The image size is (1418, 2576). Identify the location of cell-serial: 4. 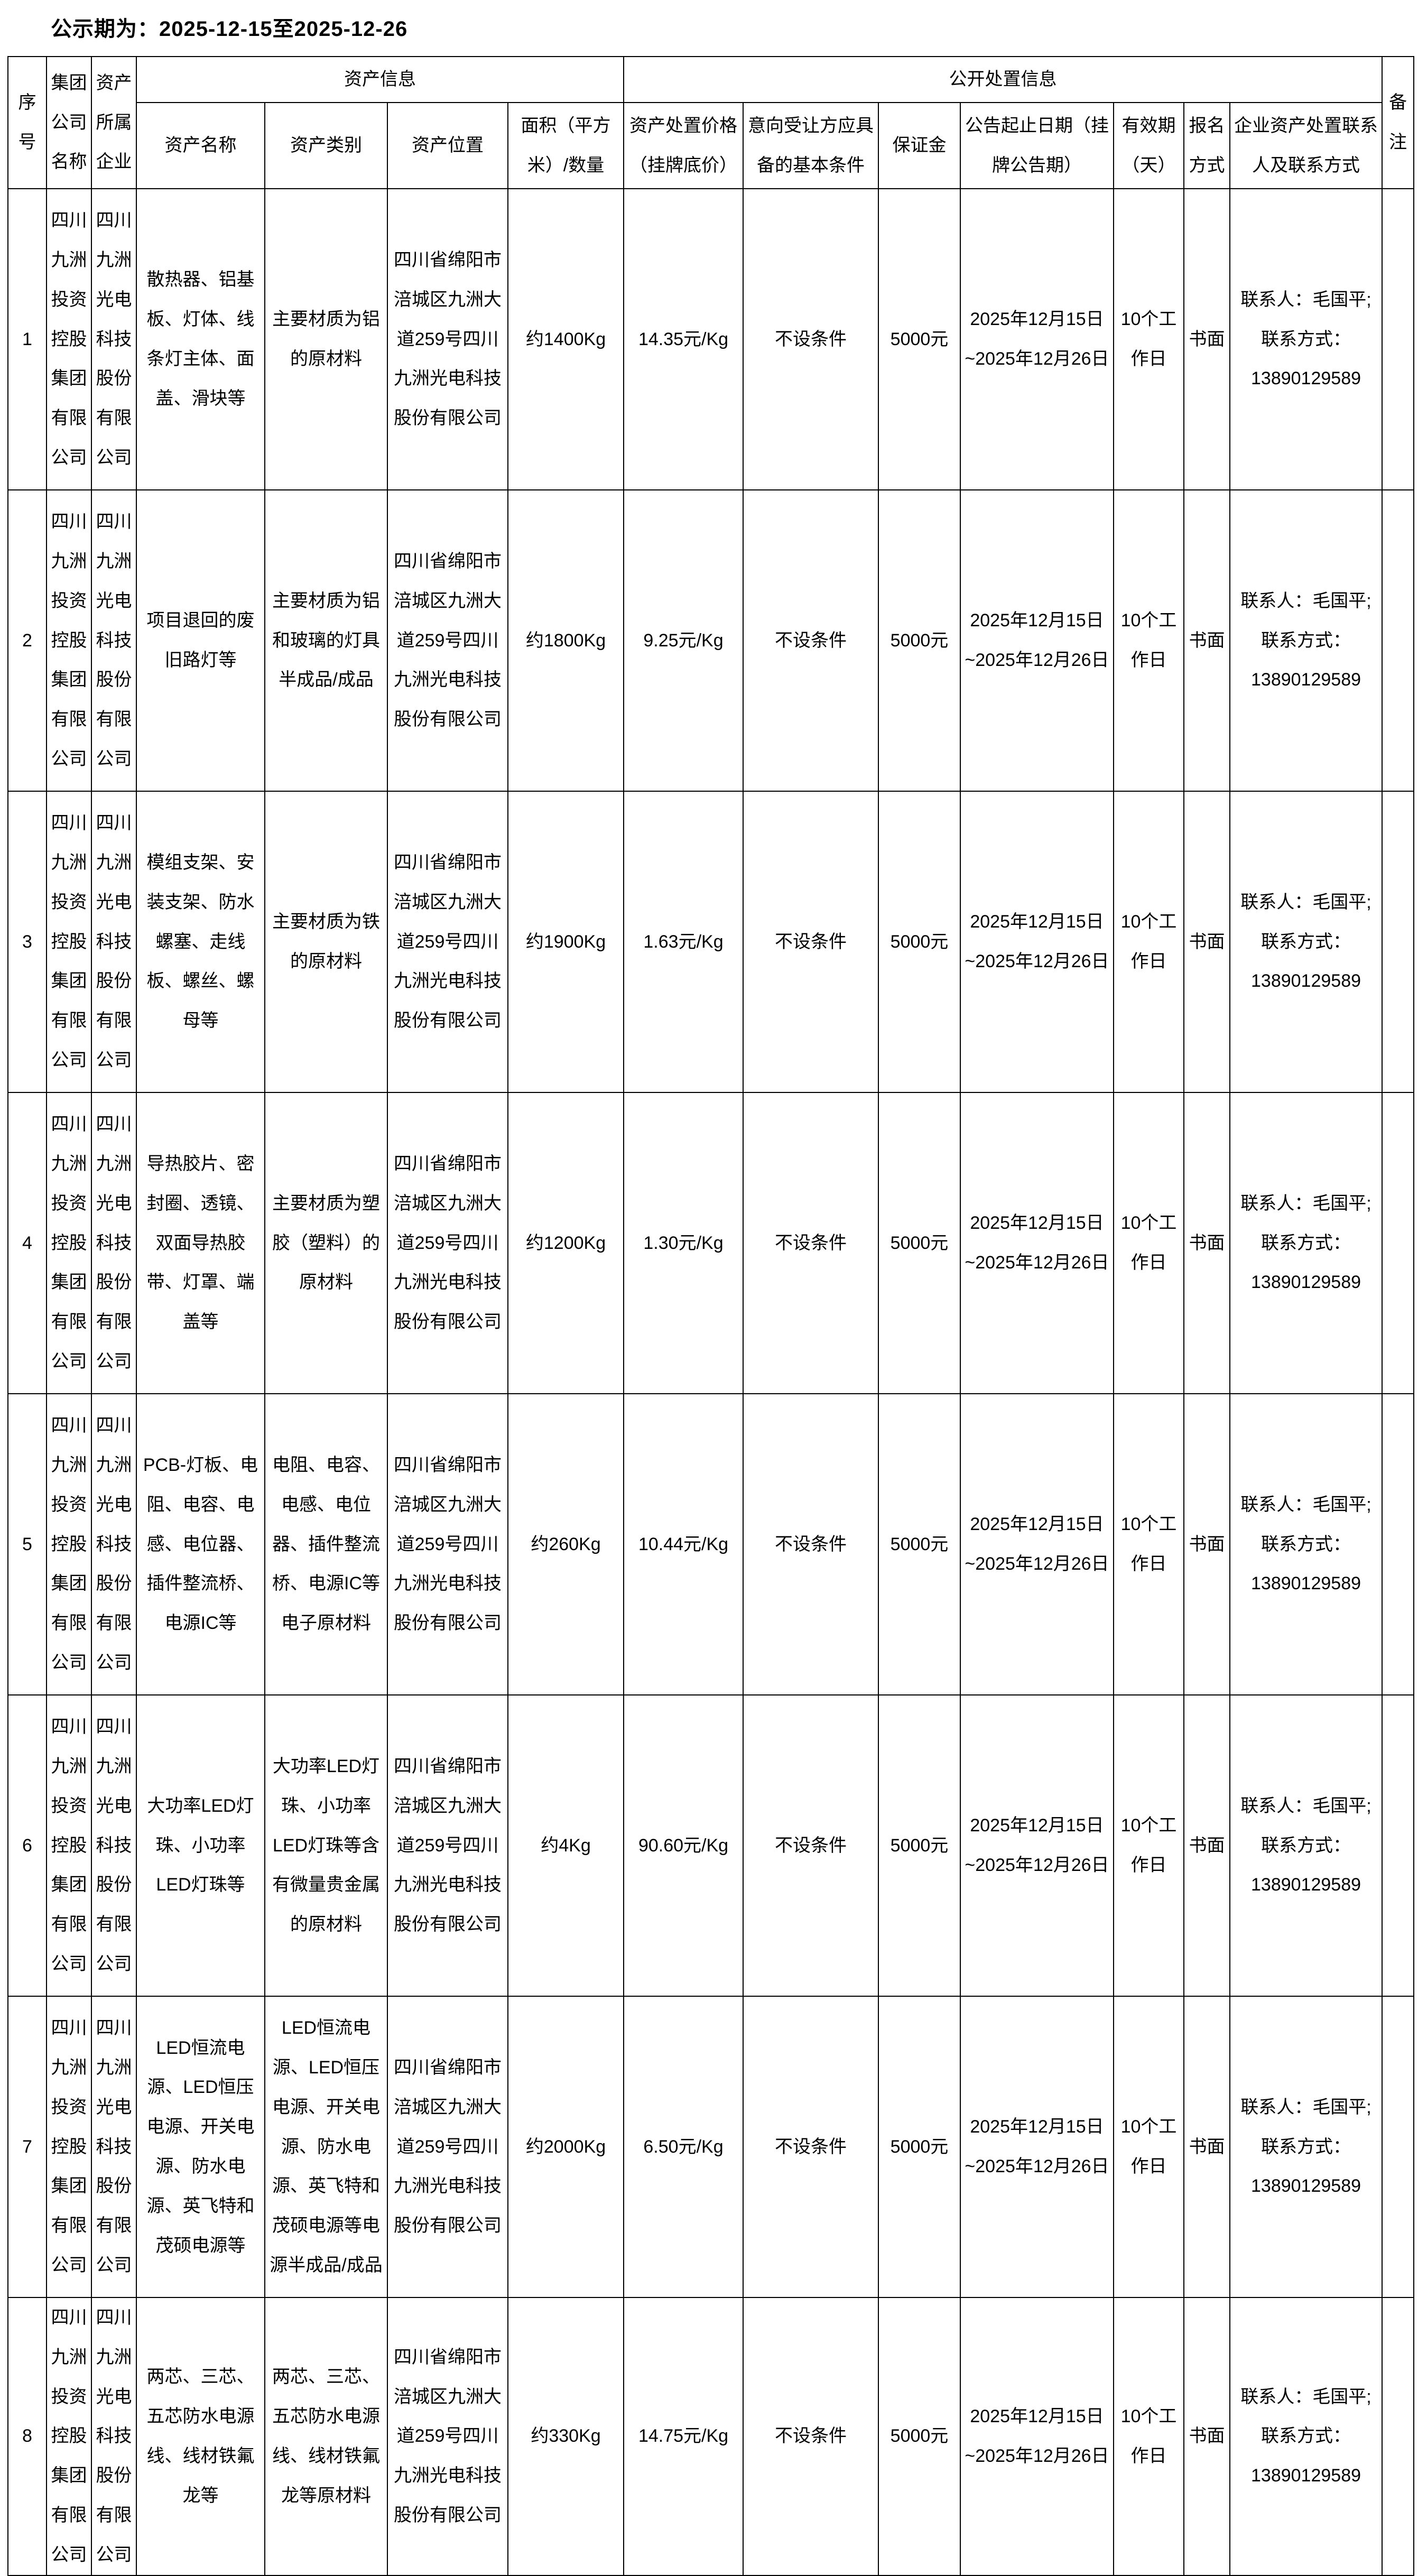
(27, 1243).